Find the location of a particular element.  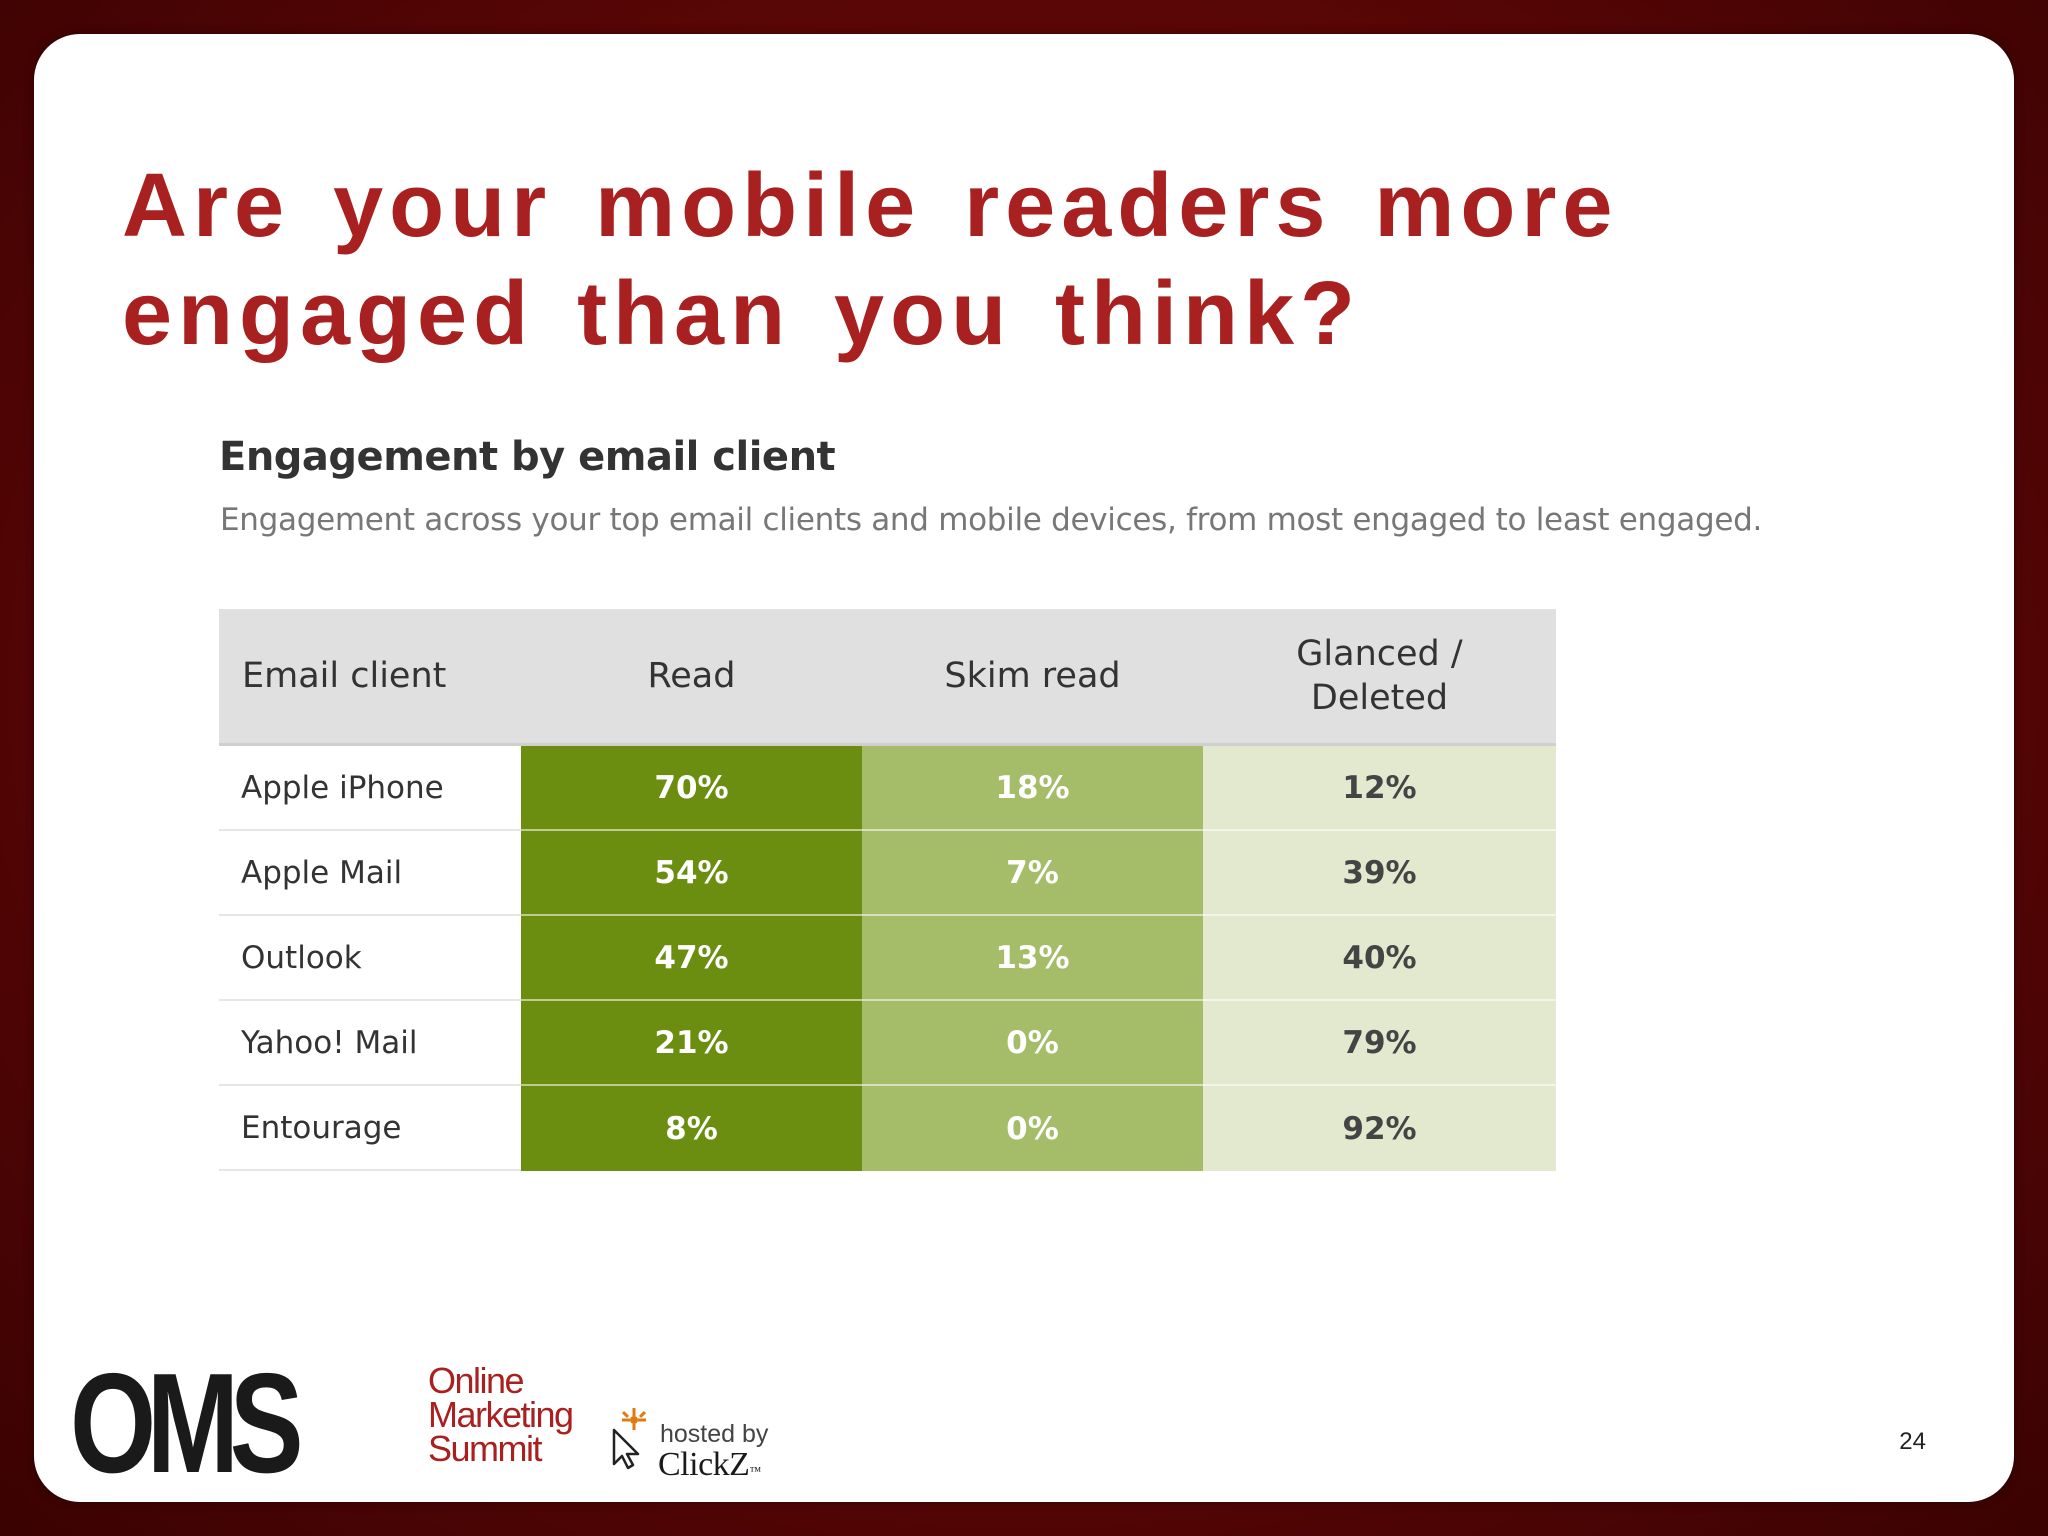

column-header-glanced-line2: Deleted is located at coordinates (1379, 698).